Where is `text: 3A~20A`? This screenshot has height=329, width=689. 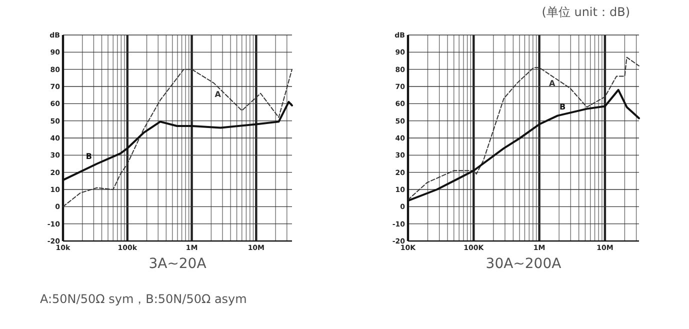 text: 3A~20A is located at coordinates (177, 264).